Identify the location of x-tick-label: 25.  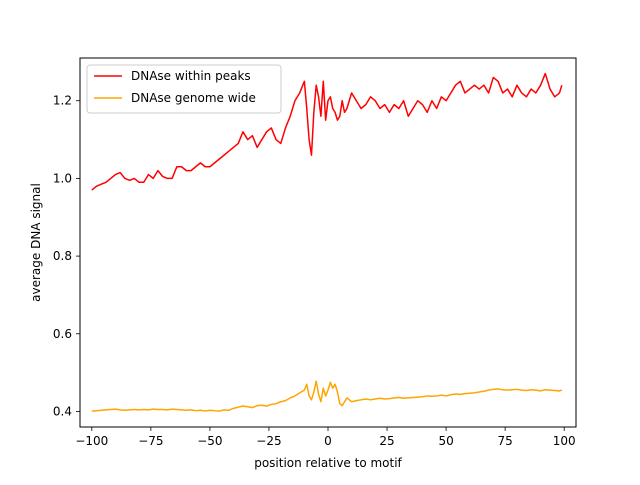
(386, 441).